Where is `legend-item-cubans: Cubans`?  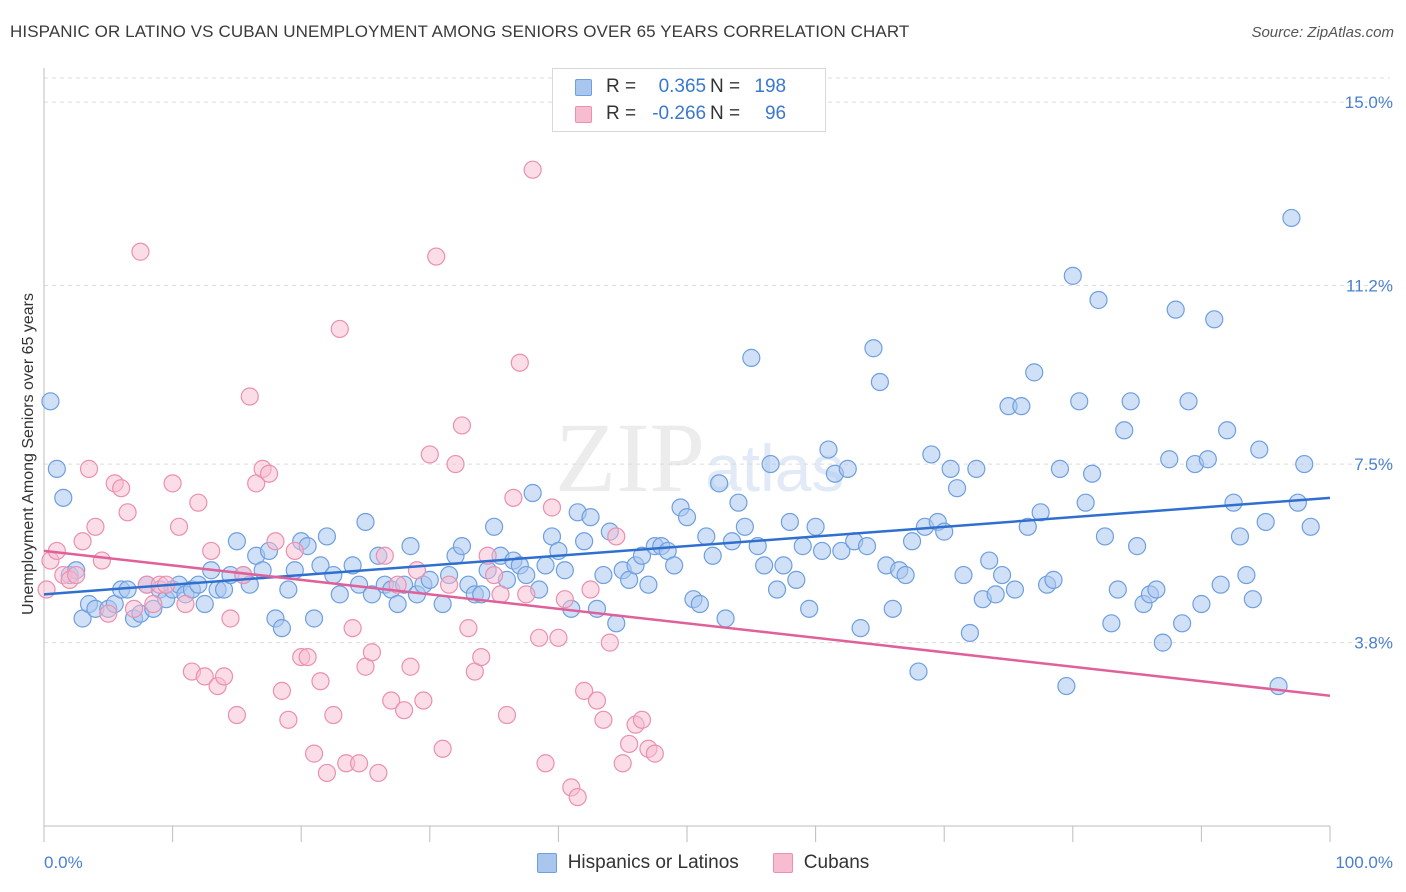
legend-item-cubans: Cubans is located at coordinates (821, 863).